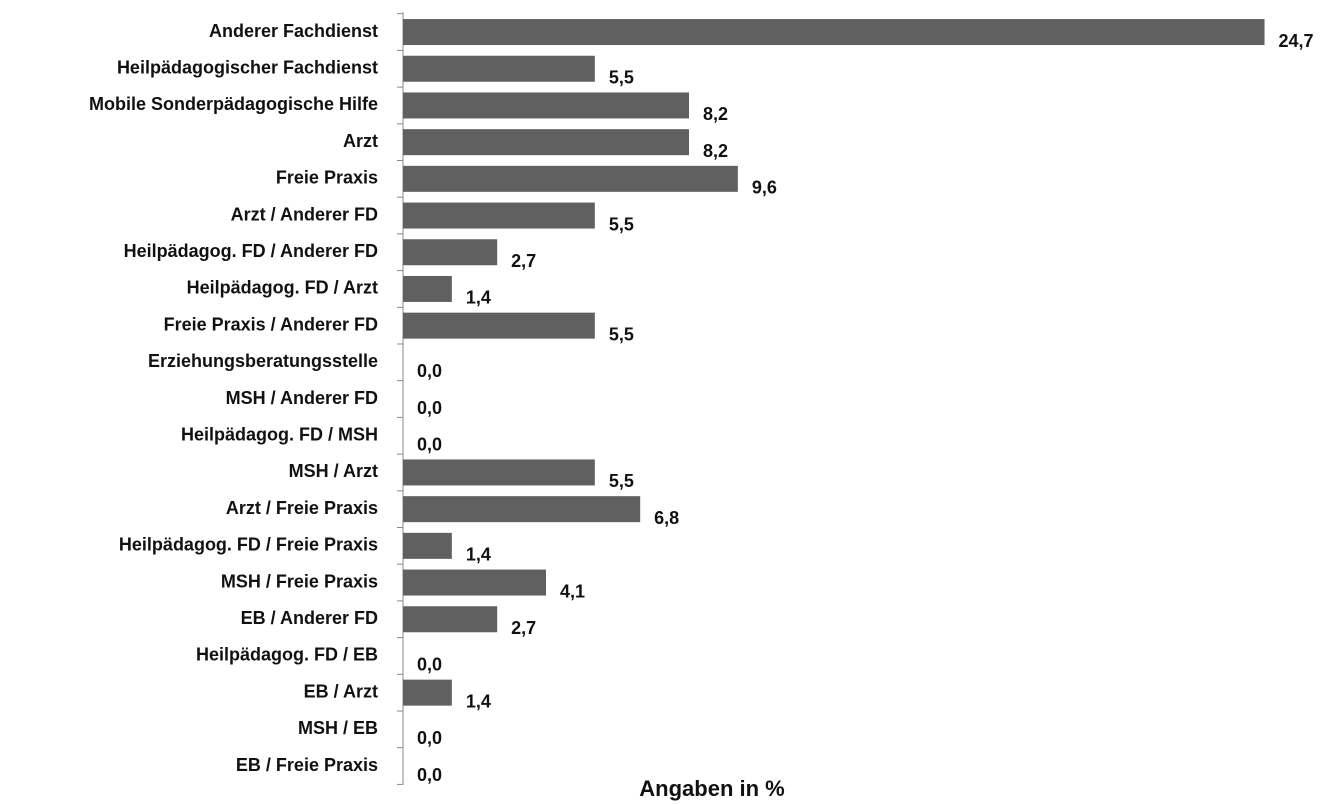  I want to click on category-label: Anderer Fachdienst, so click(293, 31).